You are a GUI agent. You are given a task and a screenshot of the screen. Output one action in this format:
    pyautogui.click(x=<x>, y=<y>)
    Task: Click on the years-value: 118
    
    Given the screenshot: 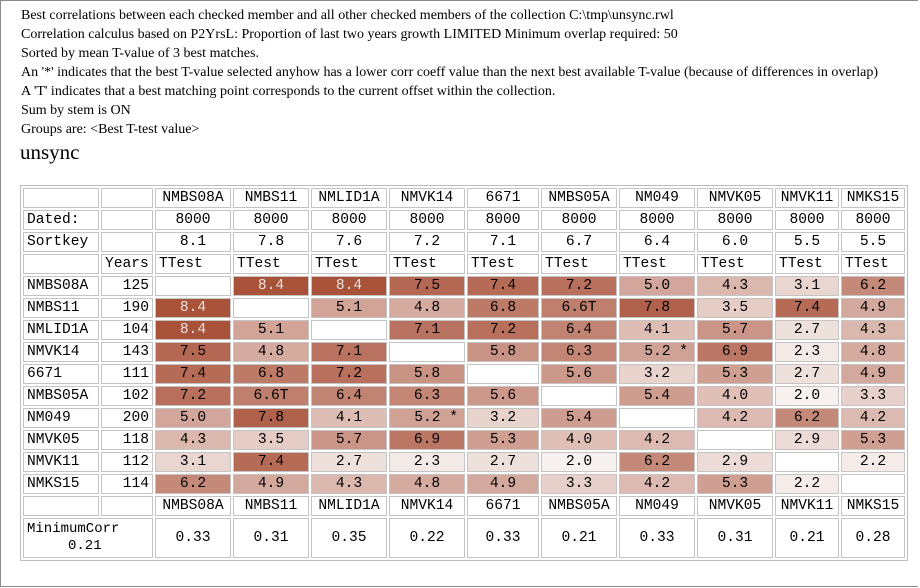 What is the action you would take?
    pyautogui.click(x=127, y=440)
    